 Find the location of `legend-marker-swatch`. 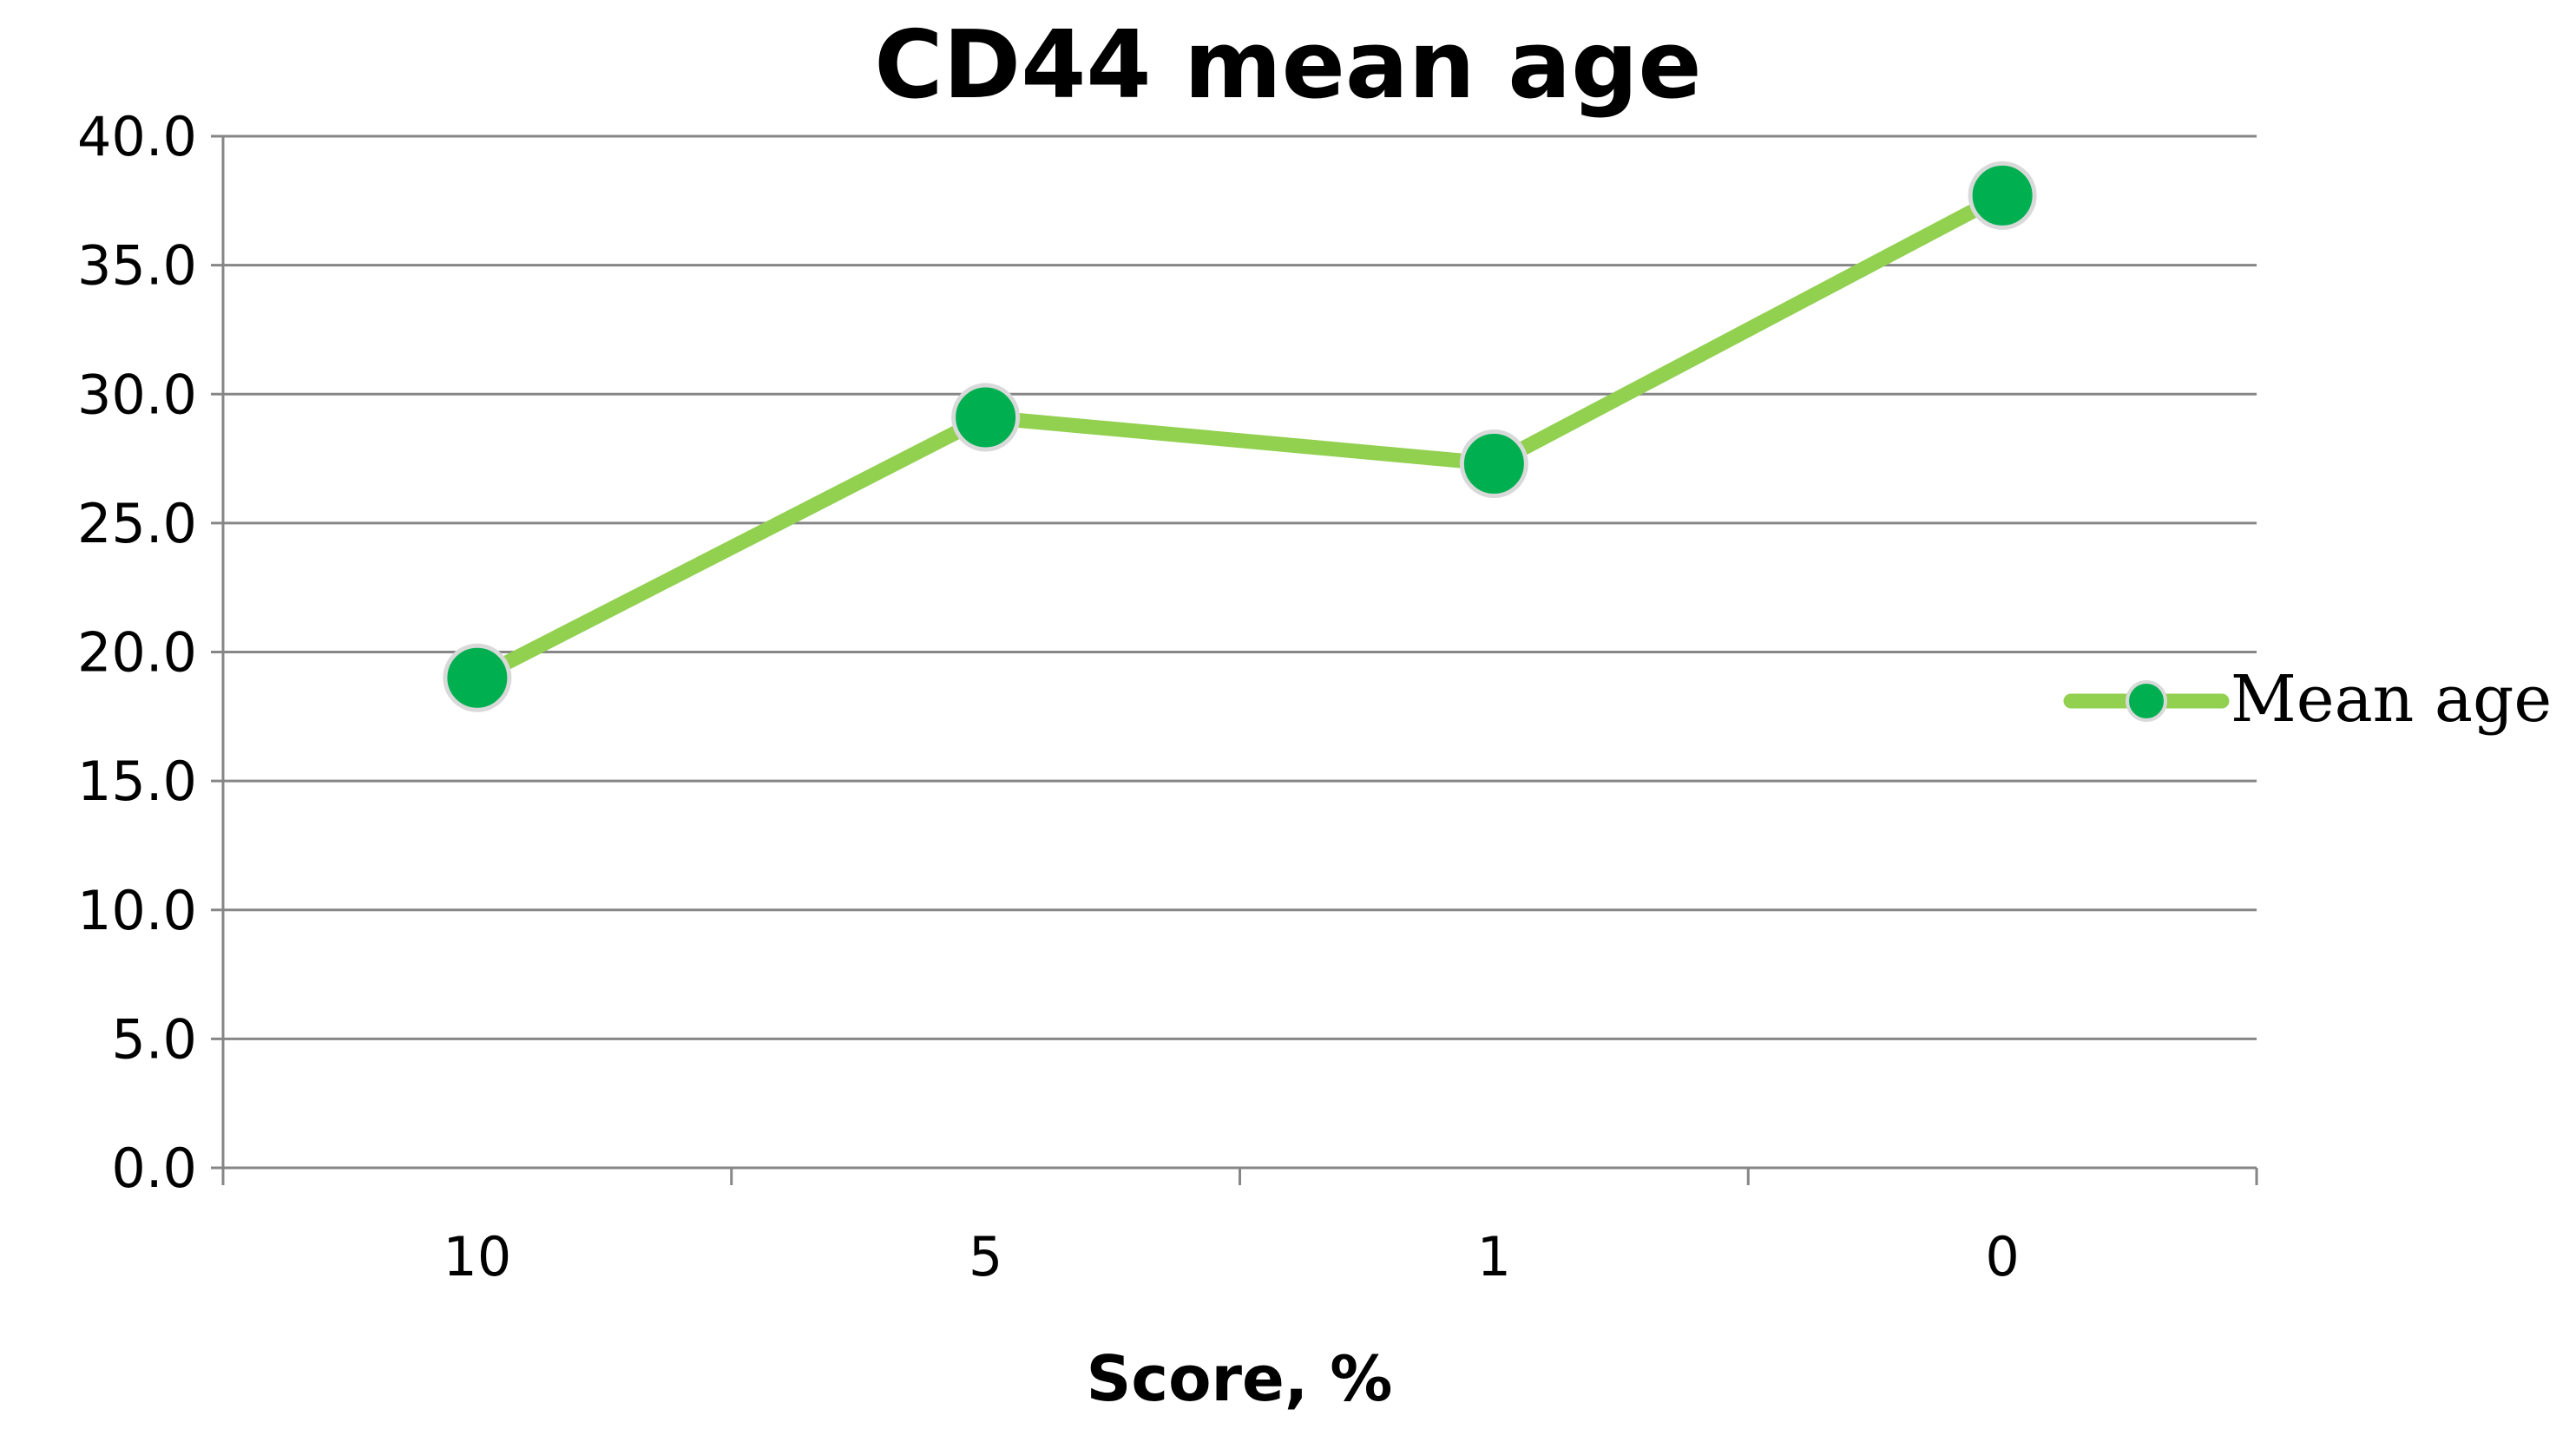

legend-marker-swatch is located at coordinates (2146, 701).